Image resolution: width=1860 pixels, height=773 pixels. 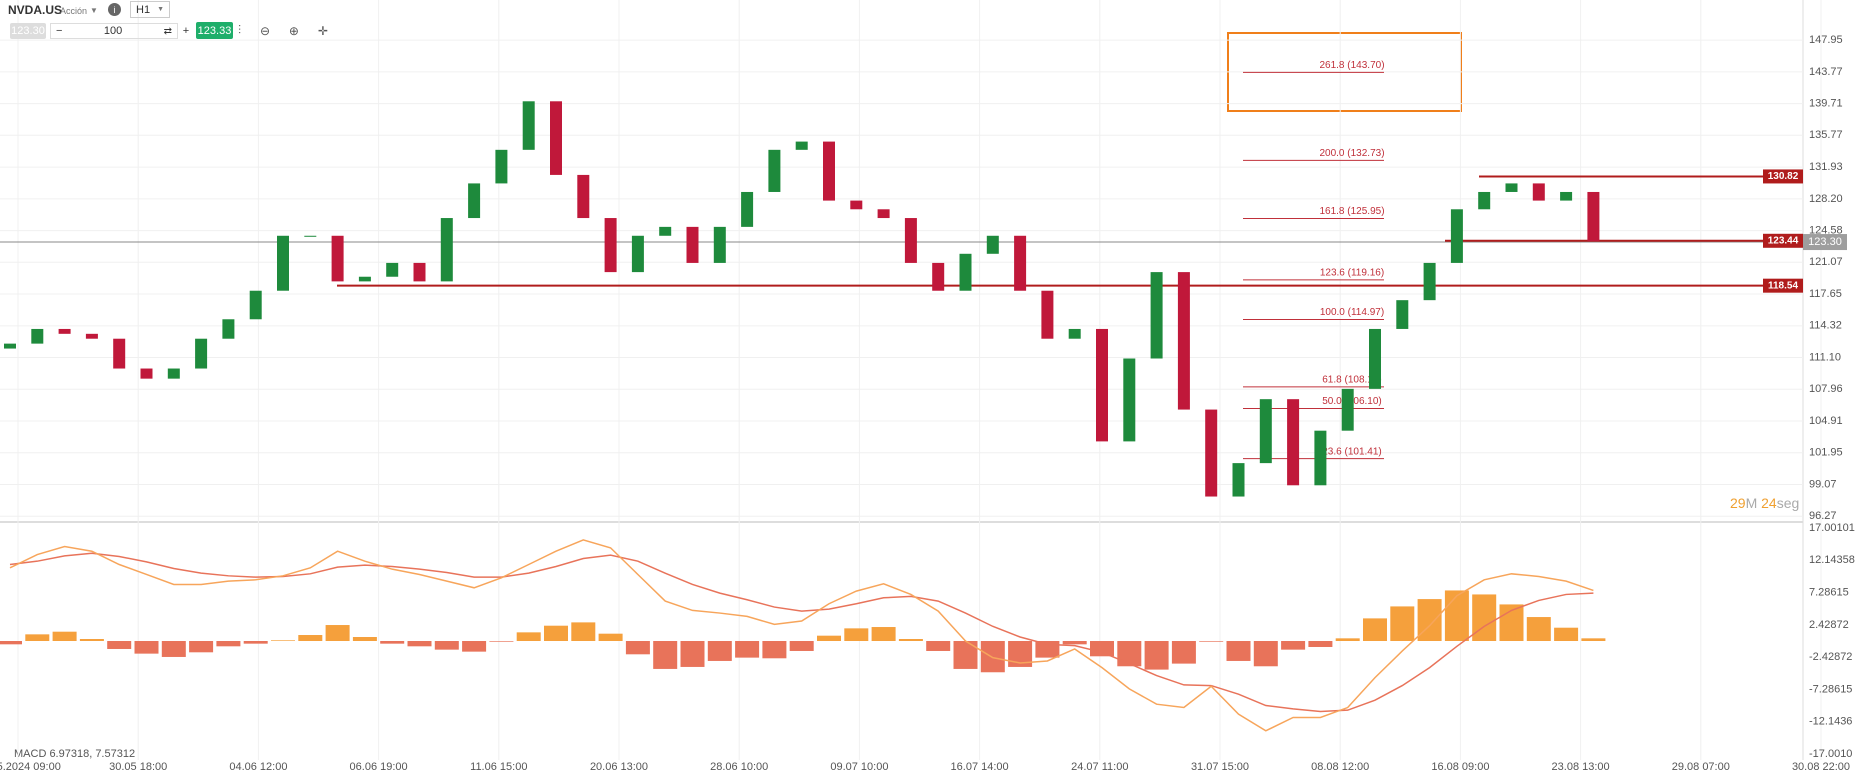 What do you see at coordinates (1826, 40) in the screenshot?
I see `y-tick-label: 147.95` at bounding box center [1826, 40].